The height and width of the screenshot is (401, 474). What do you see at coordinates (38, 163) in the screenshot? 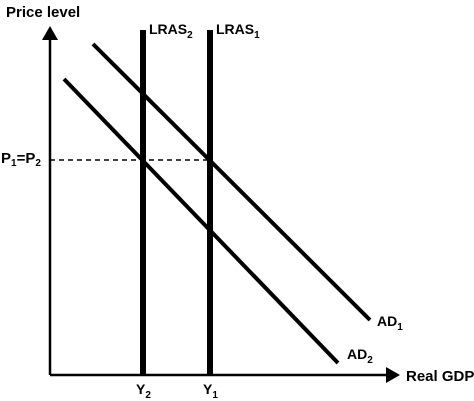
I see `price-p2-subscript: 2` at bounding box center [38, 163].